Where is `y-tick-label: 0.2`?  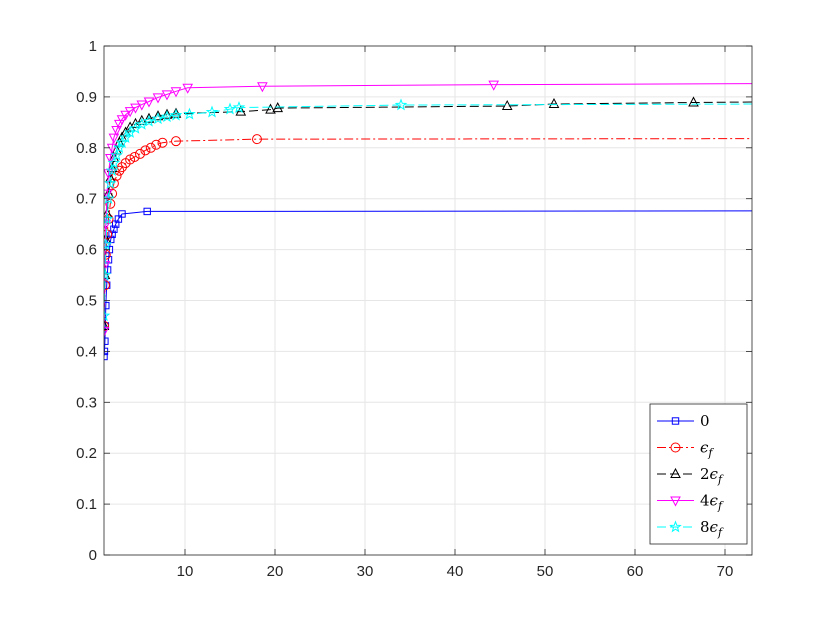
y-tick-label: 0.2 is located at coordinates (86, 453).